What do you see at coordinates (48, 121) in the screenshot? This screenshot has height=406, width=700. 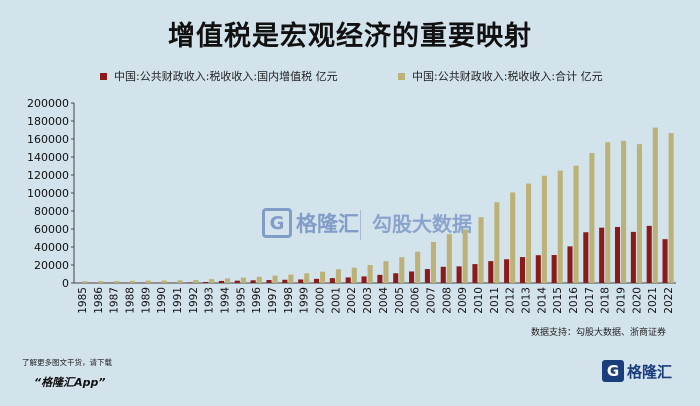 I see `y-tick-label: 180000` at bounding box center [48, 121].